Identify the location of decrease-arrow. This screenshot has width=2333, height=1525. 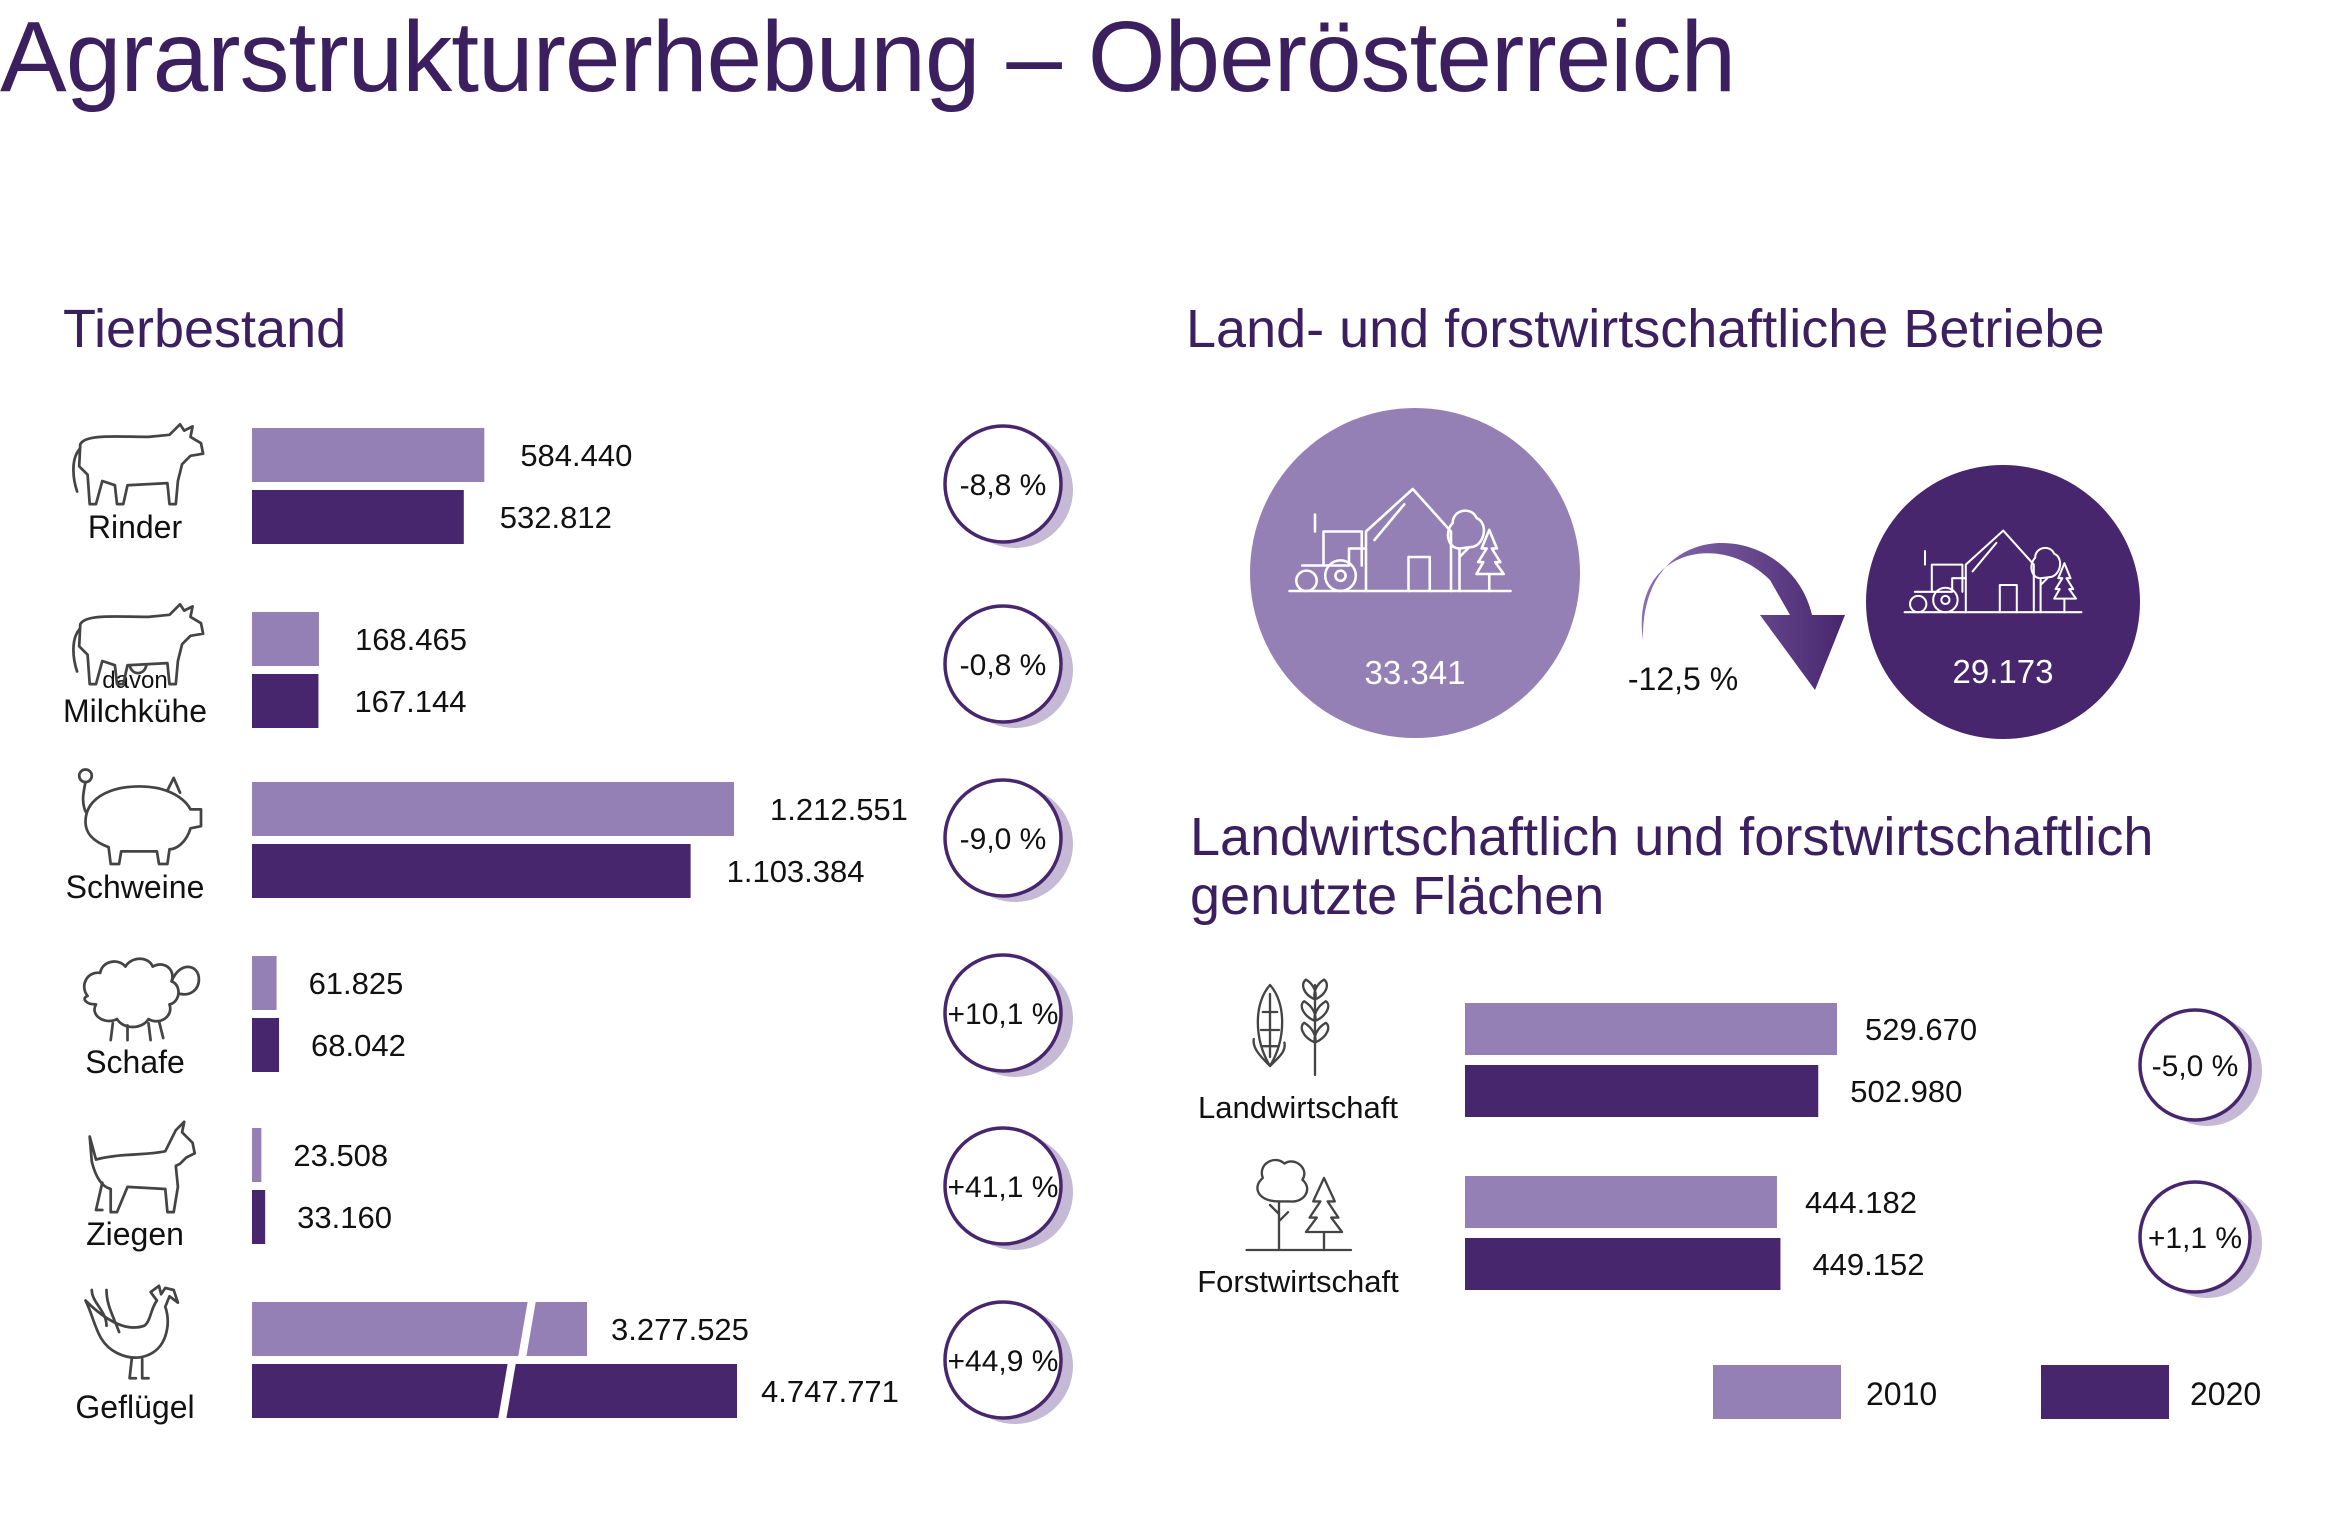
(1743, 616).